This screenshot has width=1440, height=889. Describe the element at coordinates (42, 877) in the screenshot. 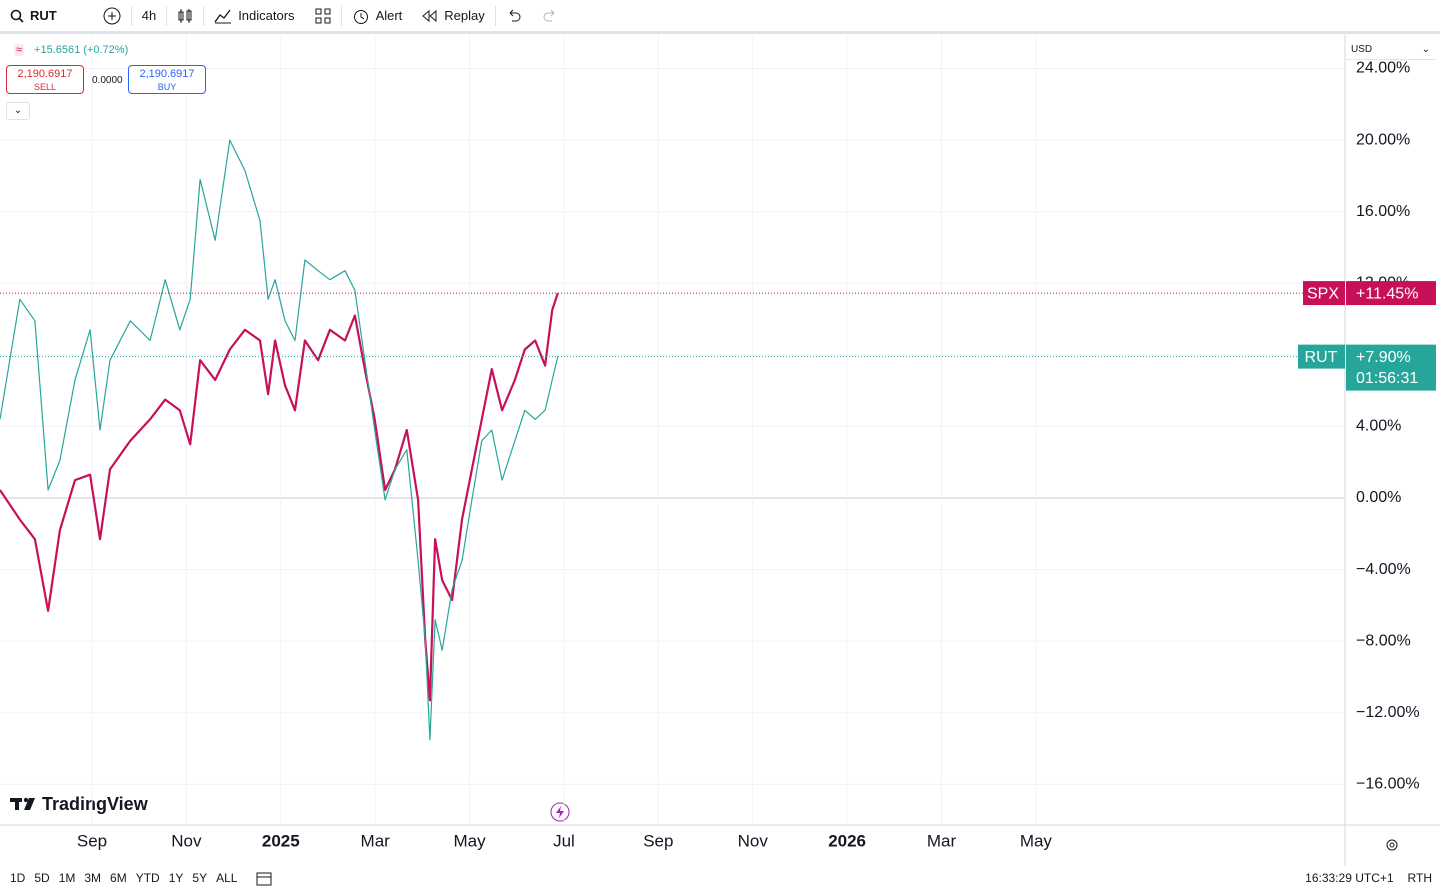

I see `range-button: 5D` at that location.